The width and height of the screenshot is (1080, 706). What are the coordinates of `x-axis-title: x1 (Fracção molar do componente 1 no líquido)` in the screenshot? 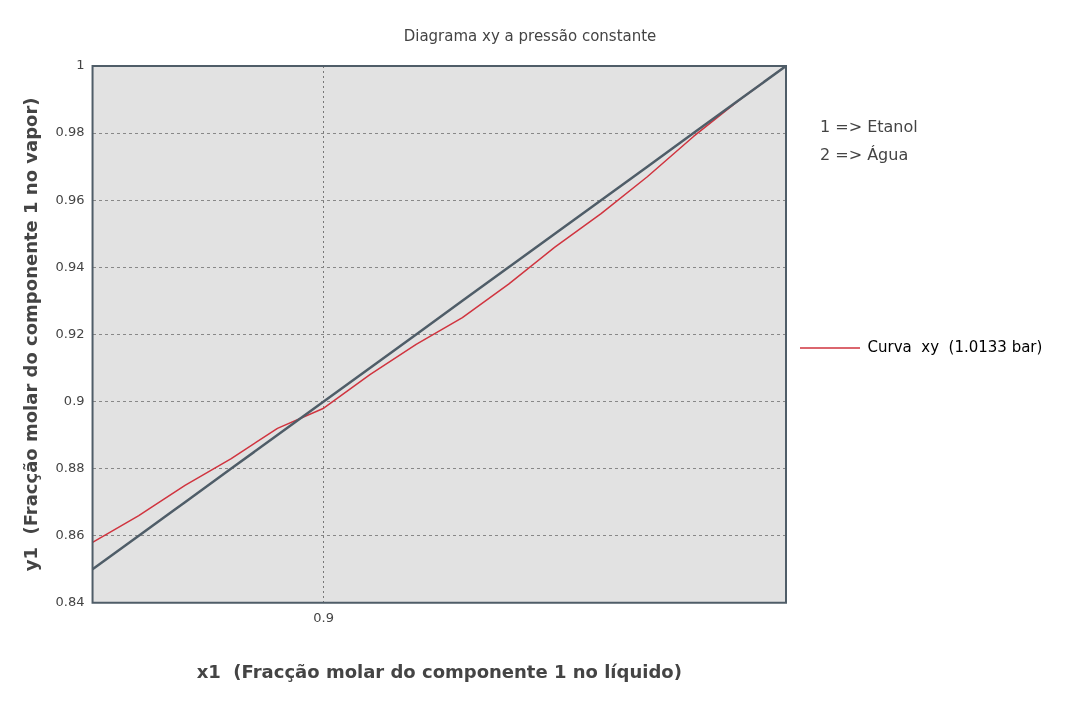 It's located at (439, 671).